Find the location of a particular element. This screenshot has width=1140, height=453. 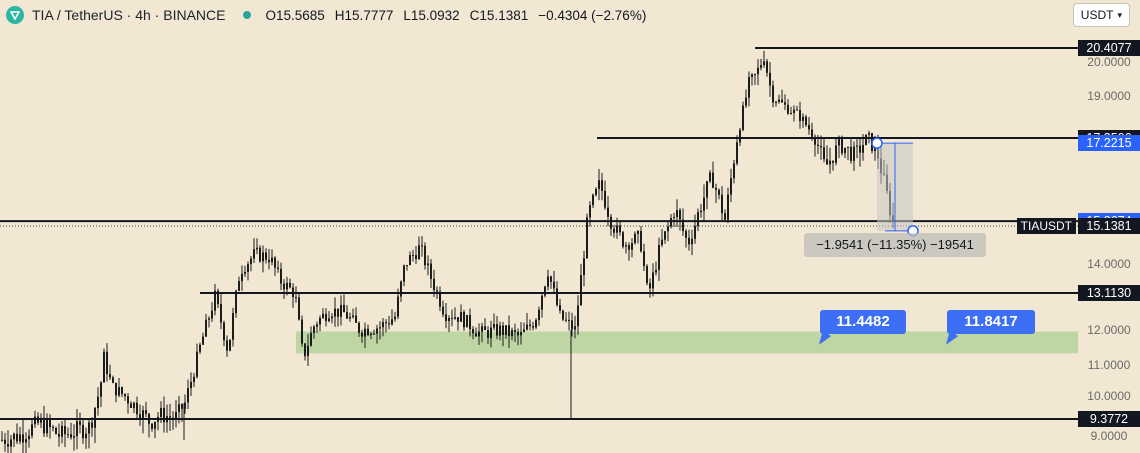

level-price-label: 9.3772 is located at coordinates (1109, 419).